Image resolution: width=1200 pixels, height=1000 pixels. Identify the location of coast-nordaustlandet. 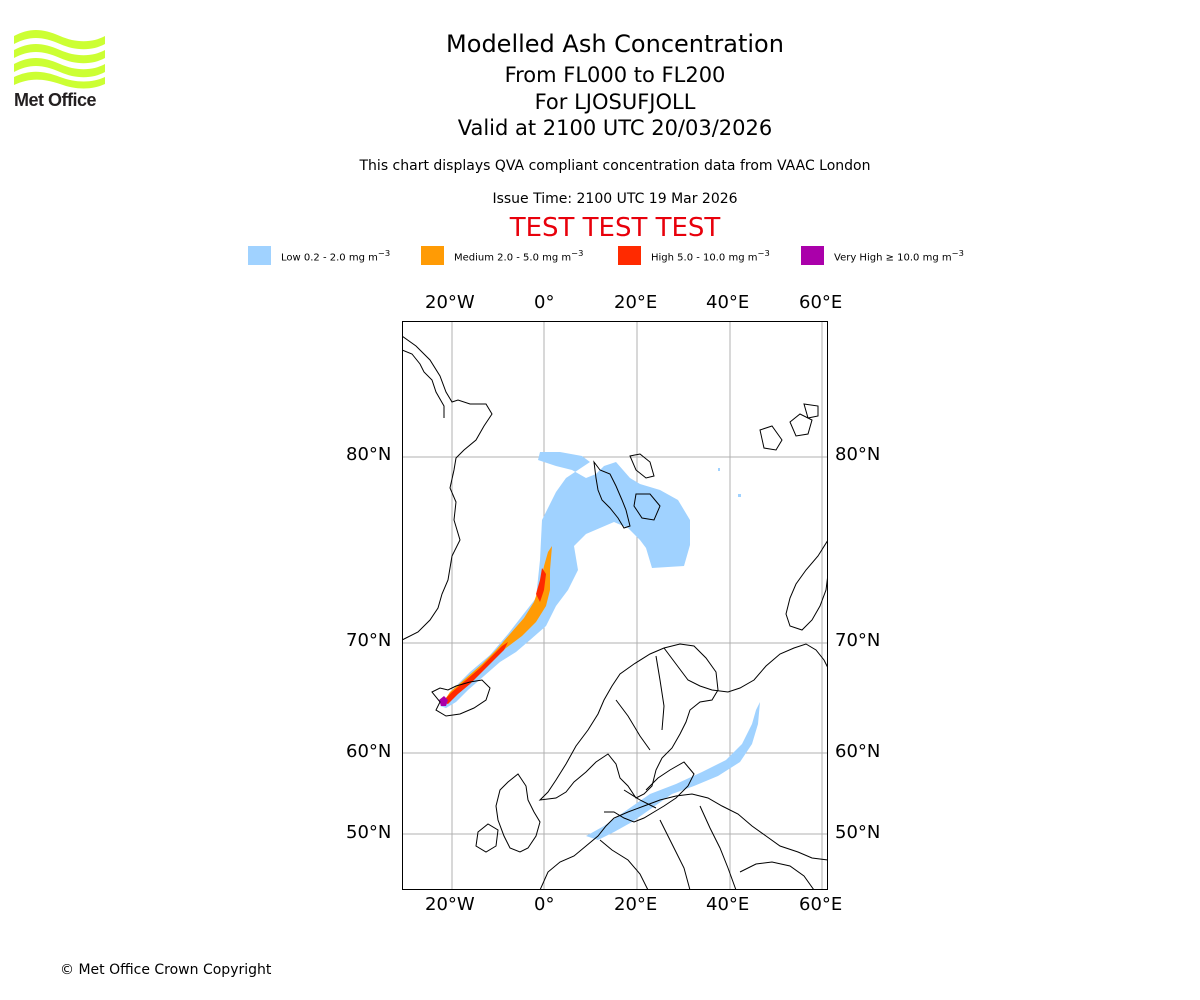
(642, 466).